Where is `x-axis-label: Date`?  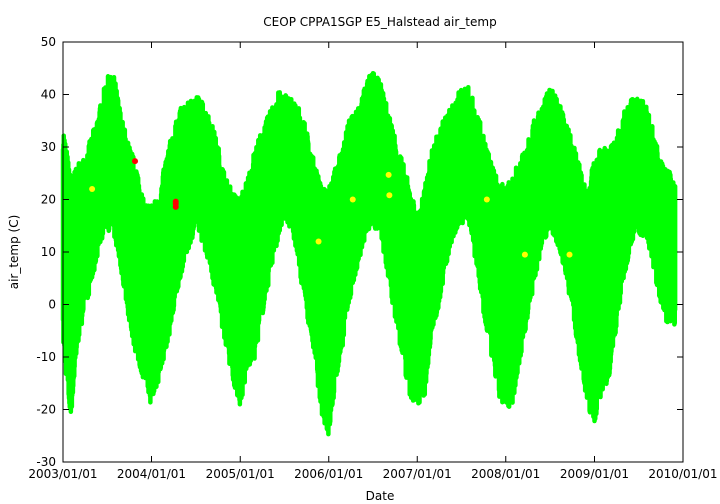 x-axis-label: Date is located at coordinates (380, 496).